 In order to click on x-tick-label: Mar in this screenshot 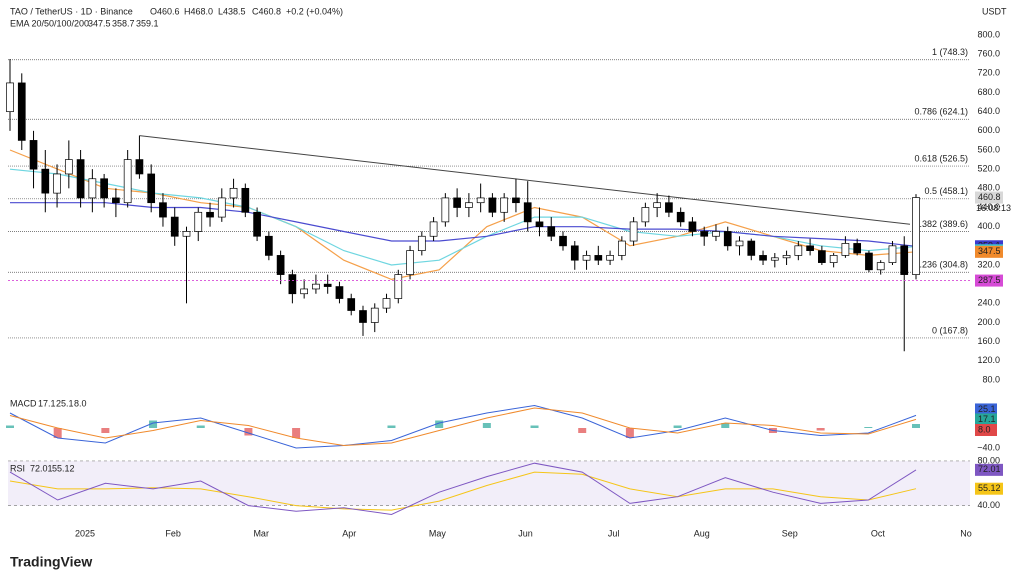, I will do `click(261, 533)`.